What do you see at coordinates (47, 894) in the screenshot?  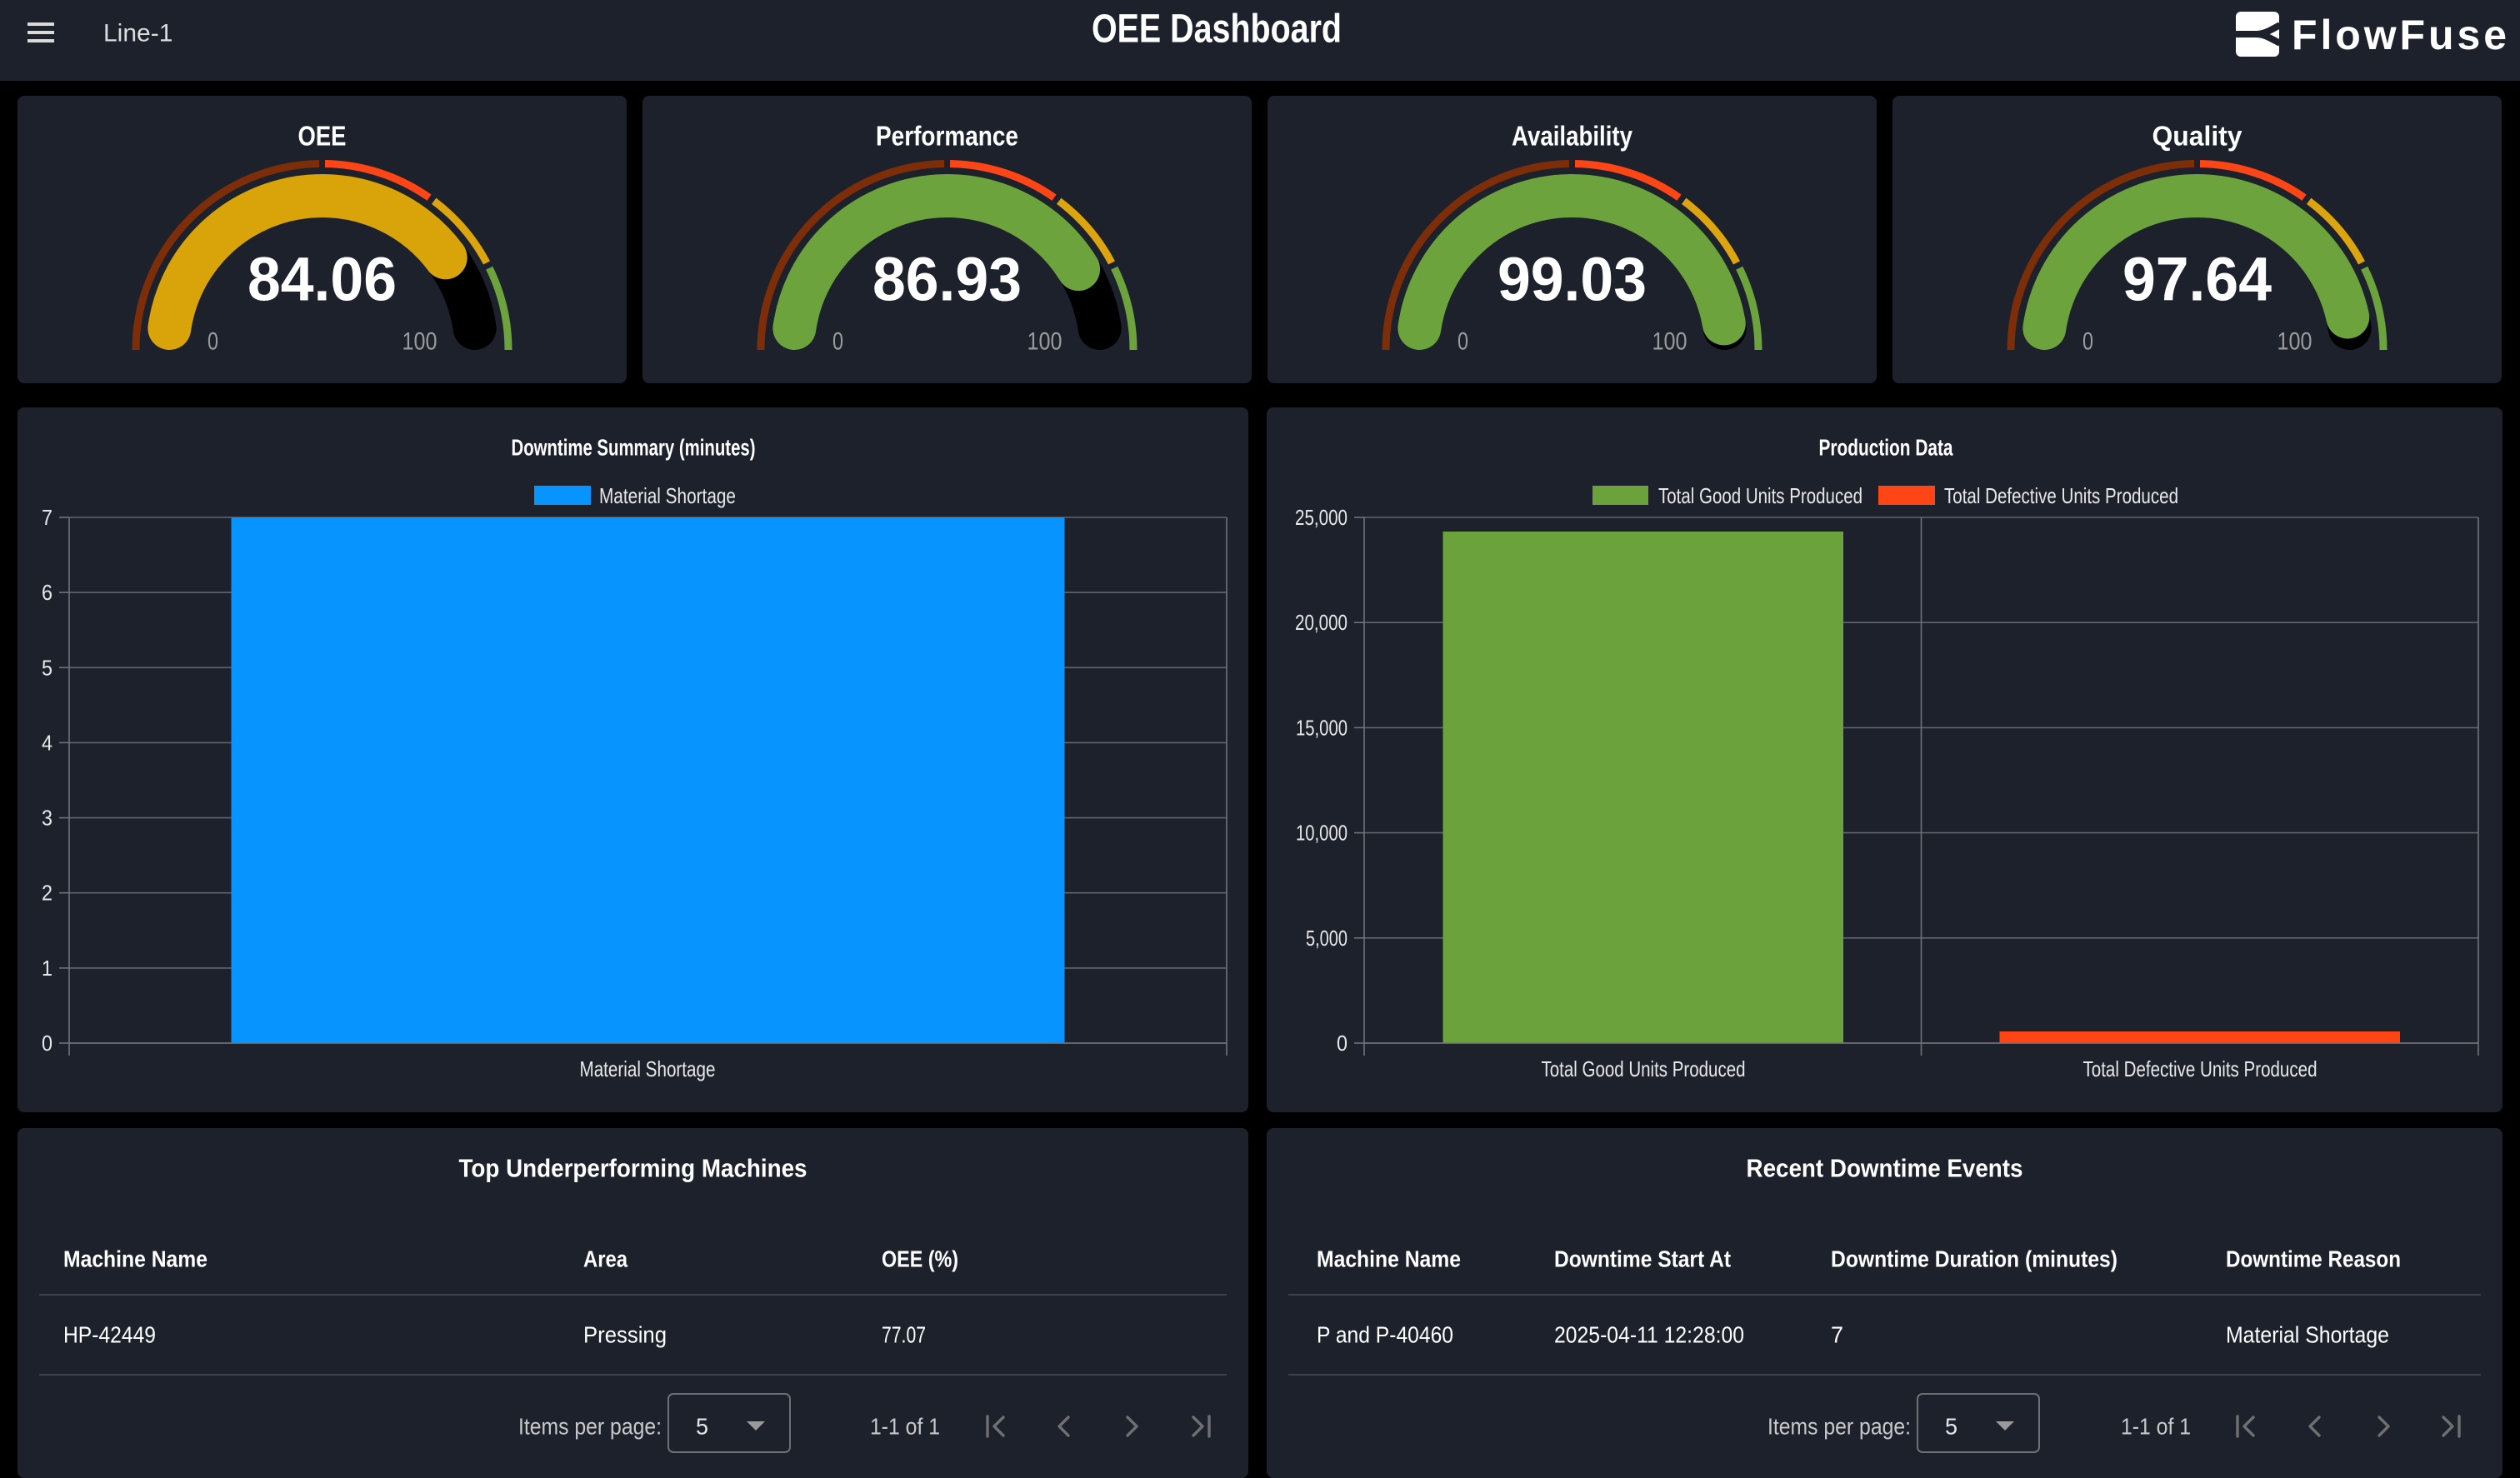 I see `svg-text: 2` at bounding box center [47, 894].